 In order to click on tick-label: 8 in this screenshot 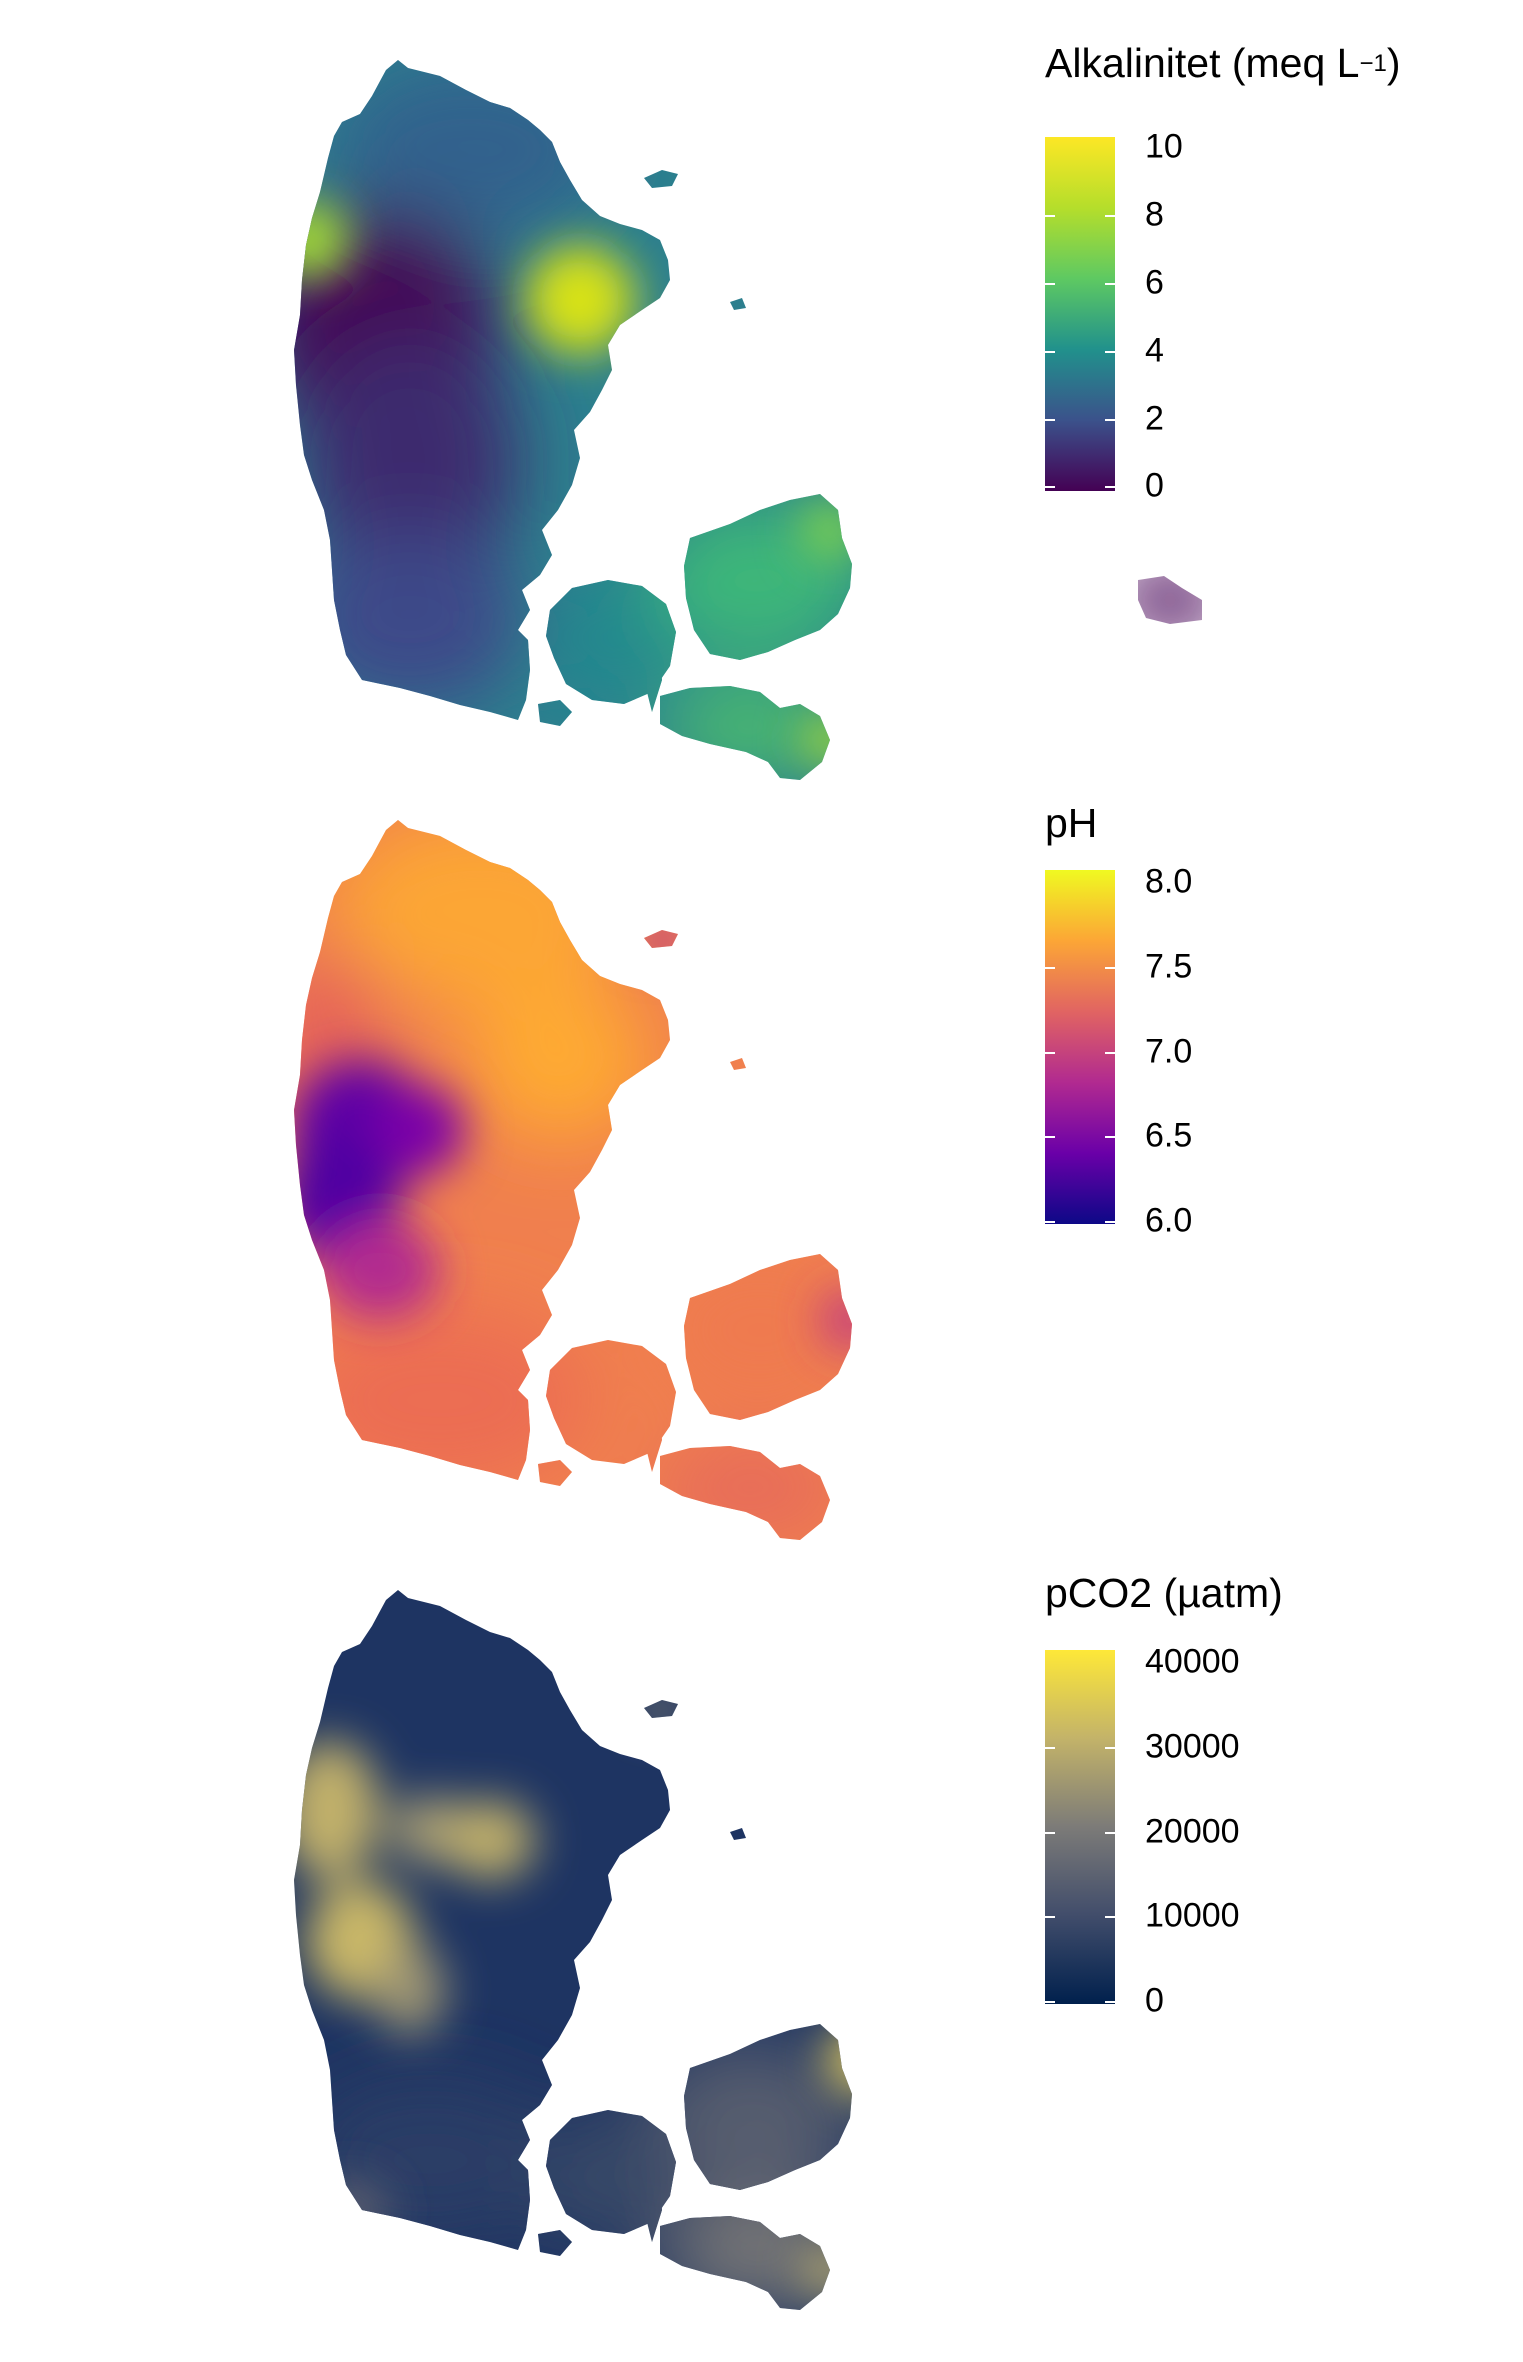, I will do `click(1154, 214)`.